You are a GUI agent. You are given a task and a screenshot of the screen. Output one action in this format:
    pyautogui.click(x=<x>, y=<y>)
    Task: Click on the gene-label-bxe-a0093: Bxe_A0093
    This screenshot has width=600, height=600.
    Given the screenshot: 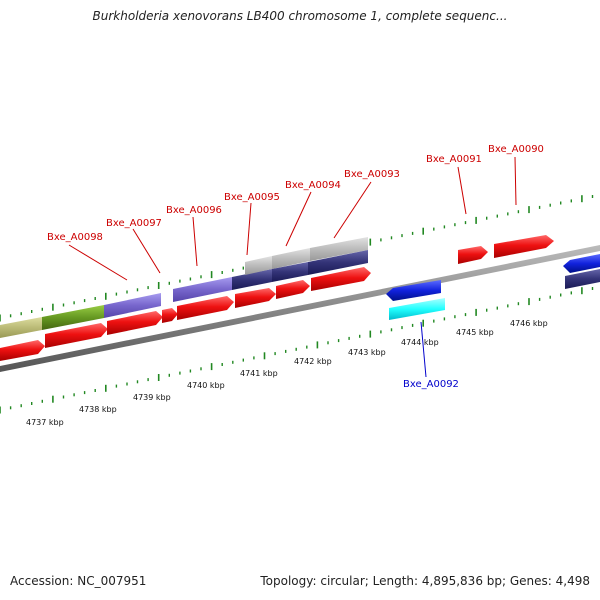 What is the action you would take?
    pyautogui.click(x=372, y=174)
    